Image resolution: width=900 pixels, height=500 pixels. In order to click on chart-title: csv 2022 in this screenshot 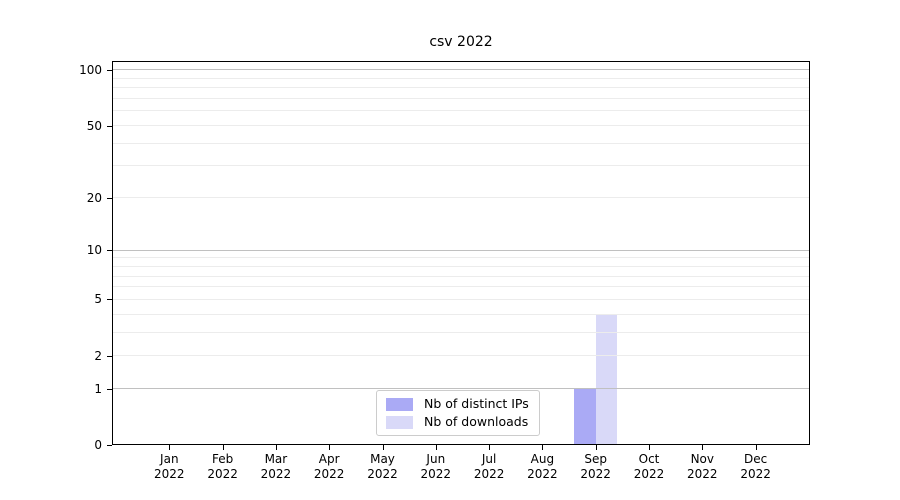, I will do `click(461, 42)`.